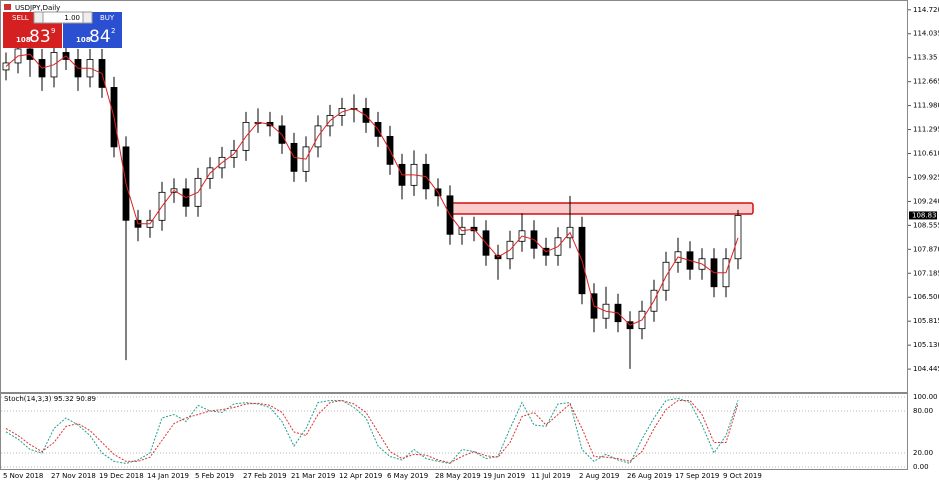  I want to click on y-tick-label: 80.00, so click(923, 411).